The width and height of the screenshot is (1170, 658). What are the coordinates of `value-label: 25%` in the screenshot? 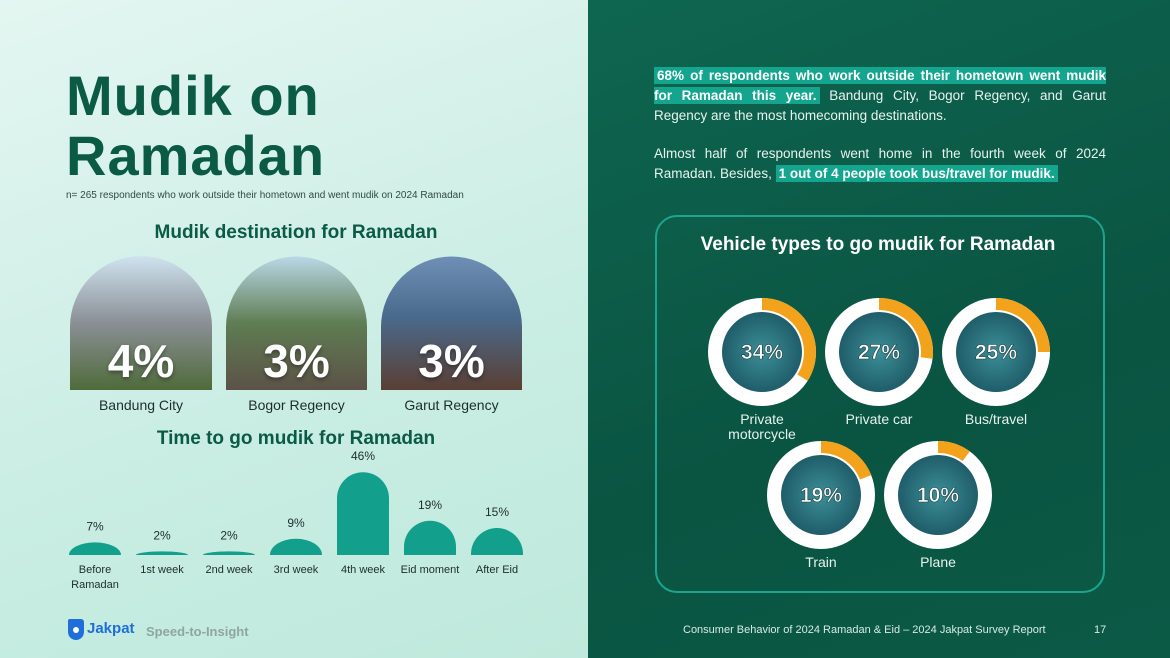 It's located at (996, 352).